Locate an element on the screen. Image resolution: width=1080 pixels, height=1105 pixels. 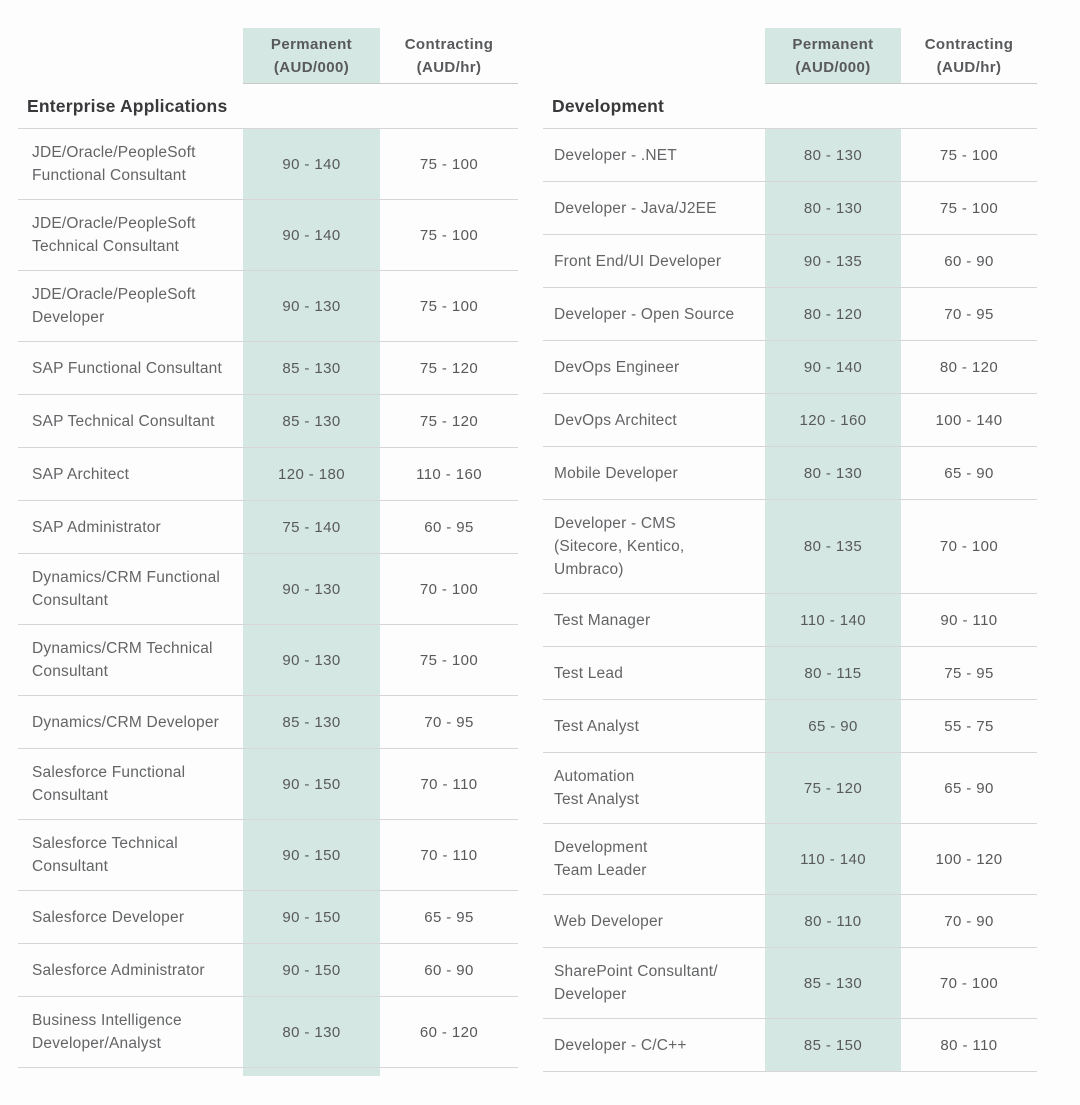
table-row: Dynamics/CRM Developer 85 - 130 70 - 95 is located at coordinates (268, 722).